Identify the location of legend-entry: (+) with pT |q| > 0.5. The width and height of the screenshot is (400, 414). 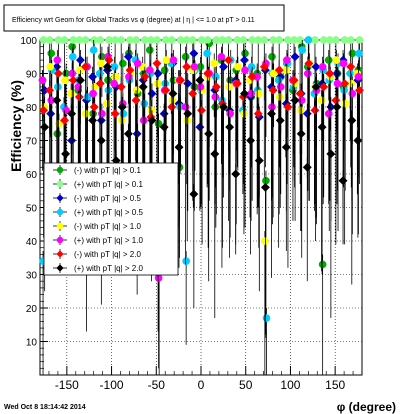
(98, 212).